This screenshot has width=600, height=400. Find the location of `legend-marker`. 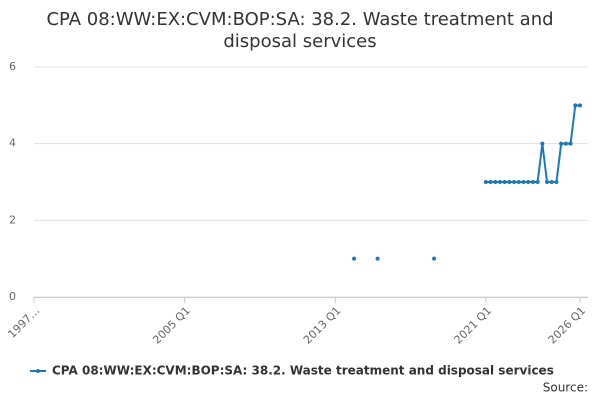

legend-marker is located at coordinates (38, 371).